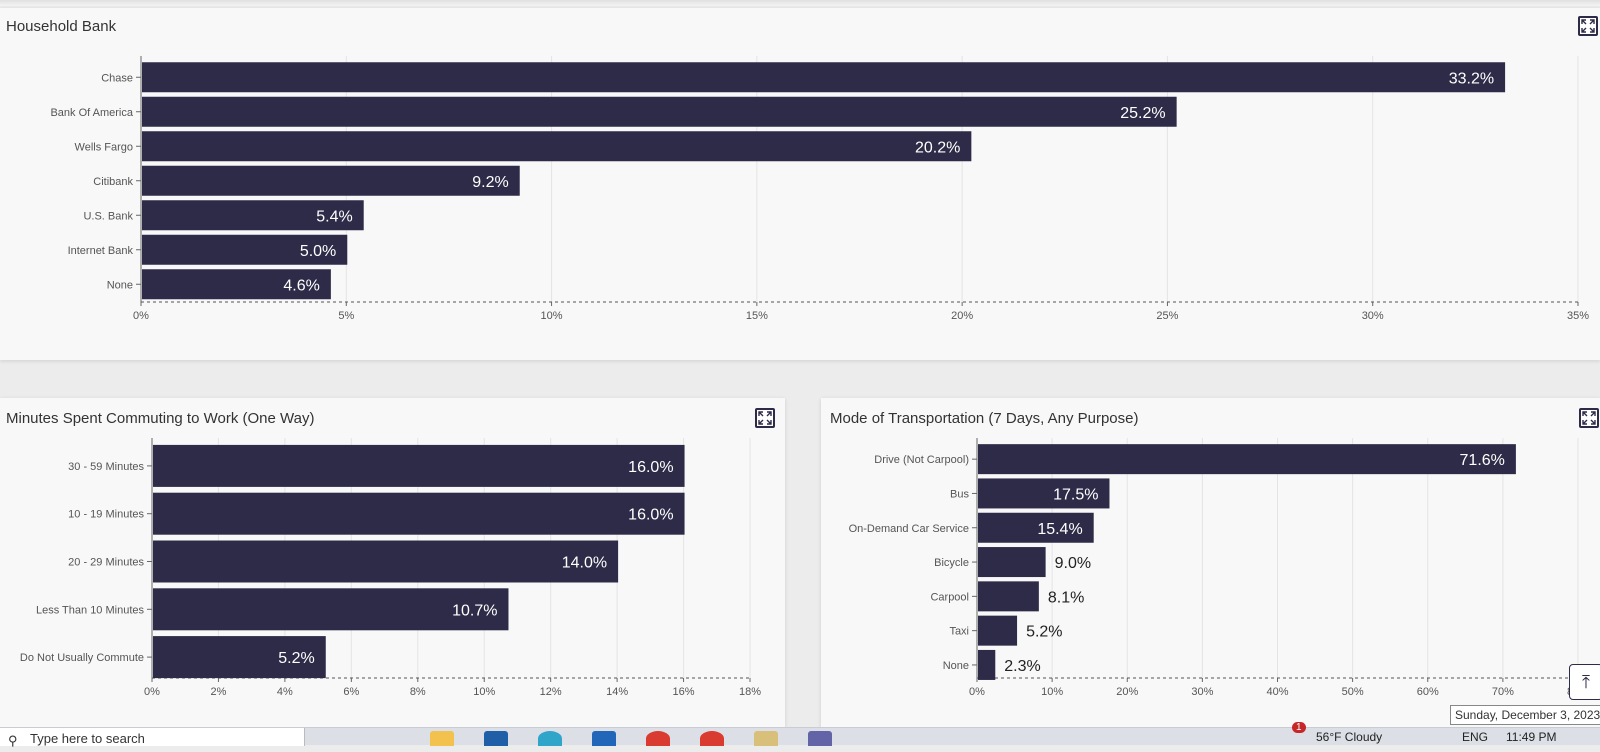 The width and height of the screenshot is (1600, 752). I want to click on file-explorer-icon, so click(442, 738).